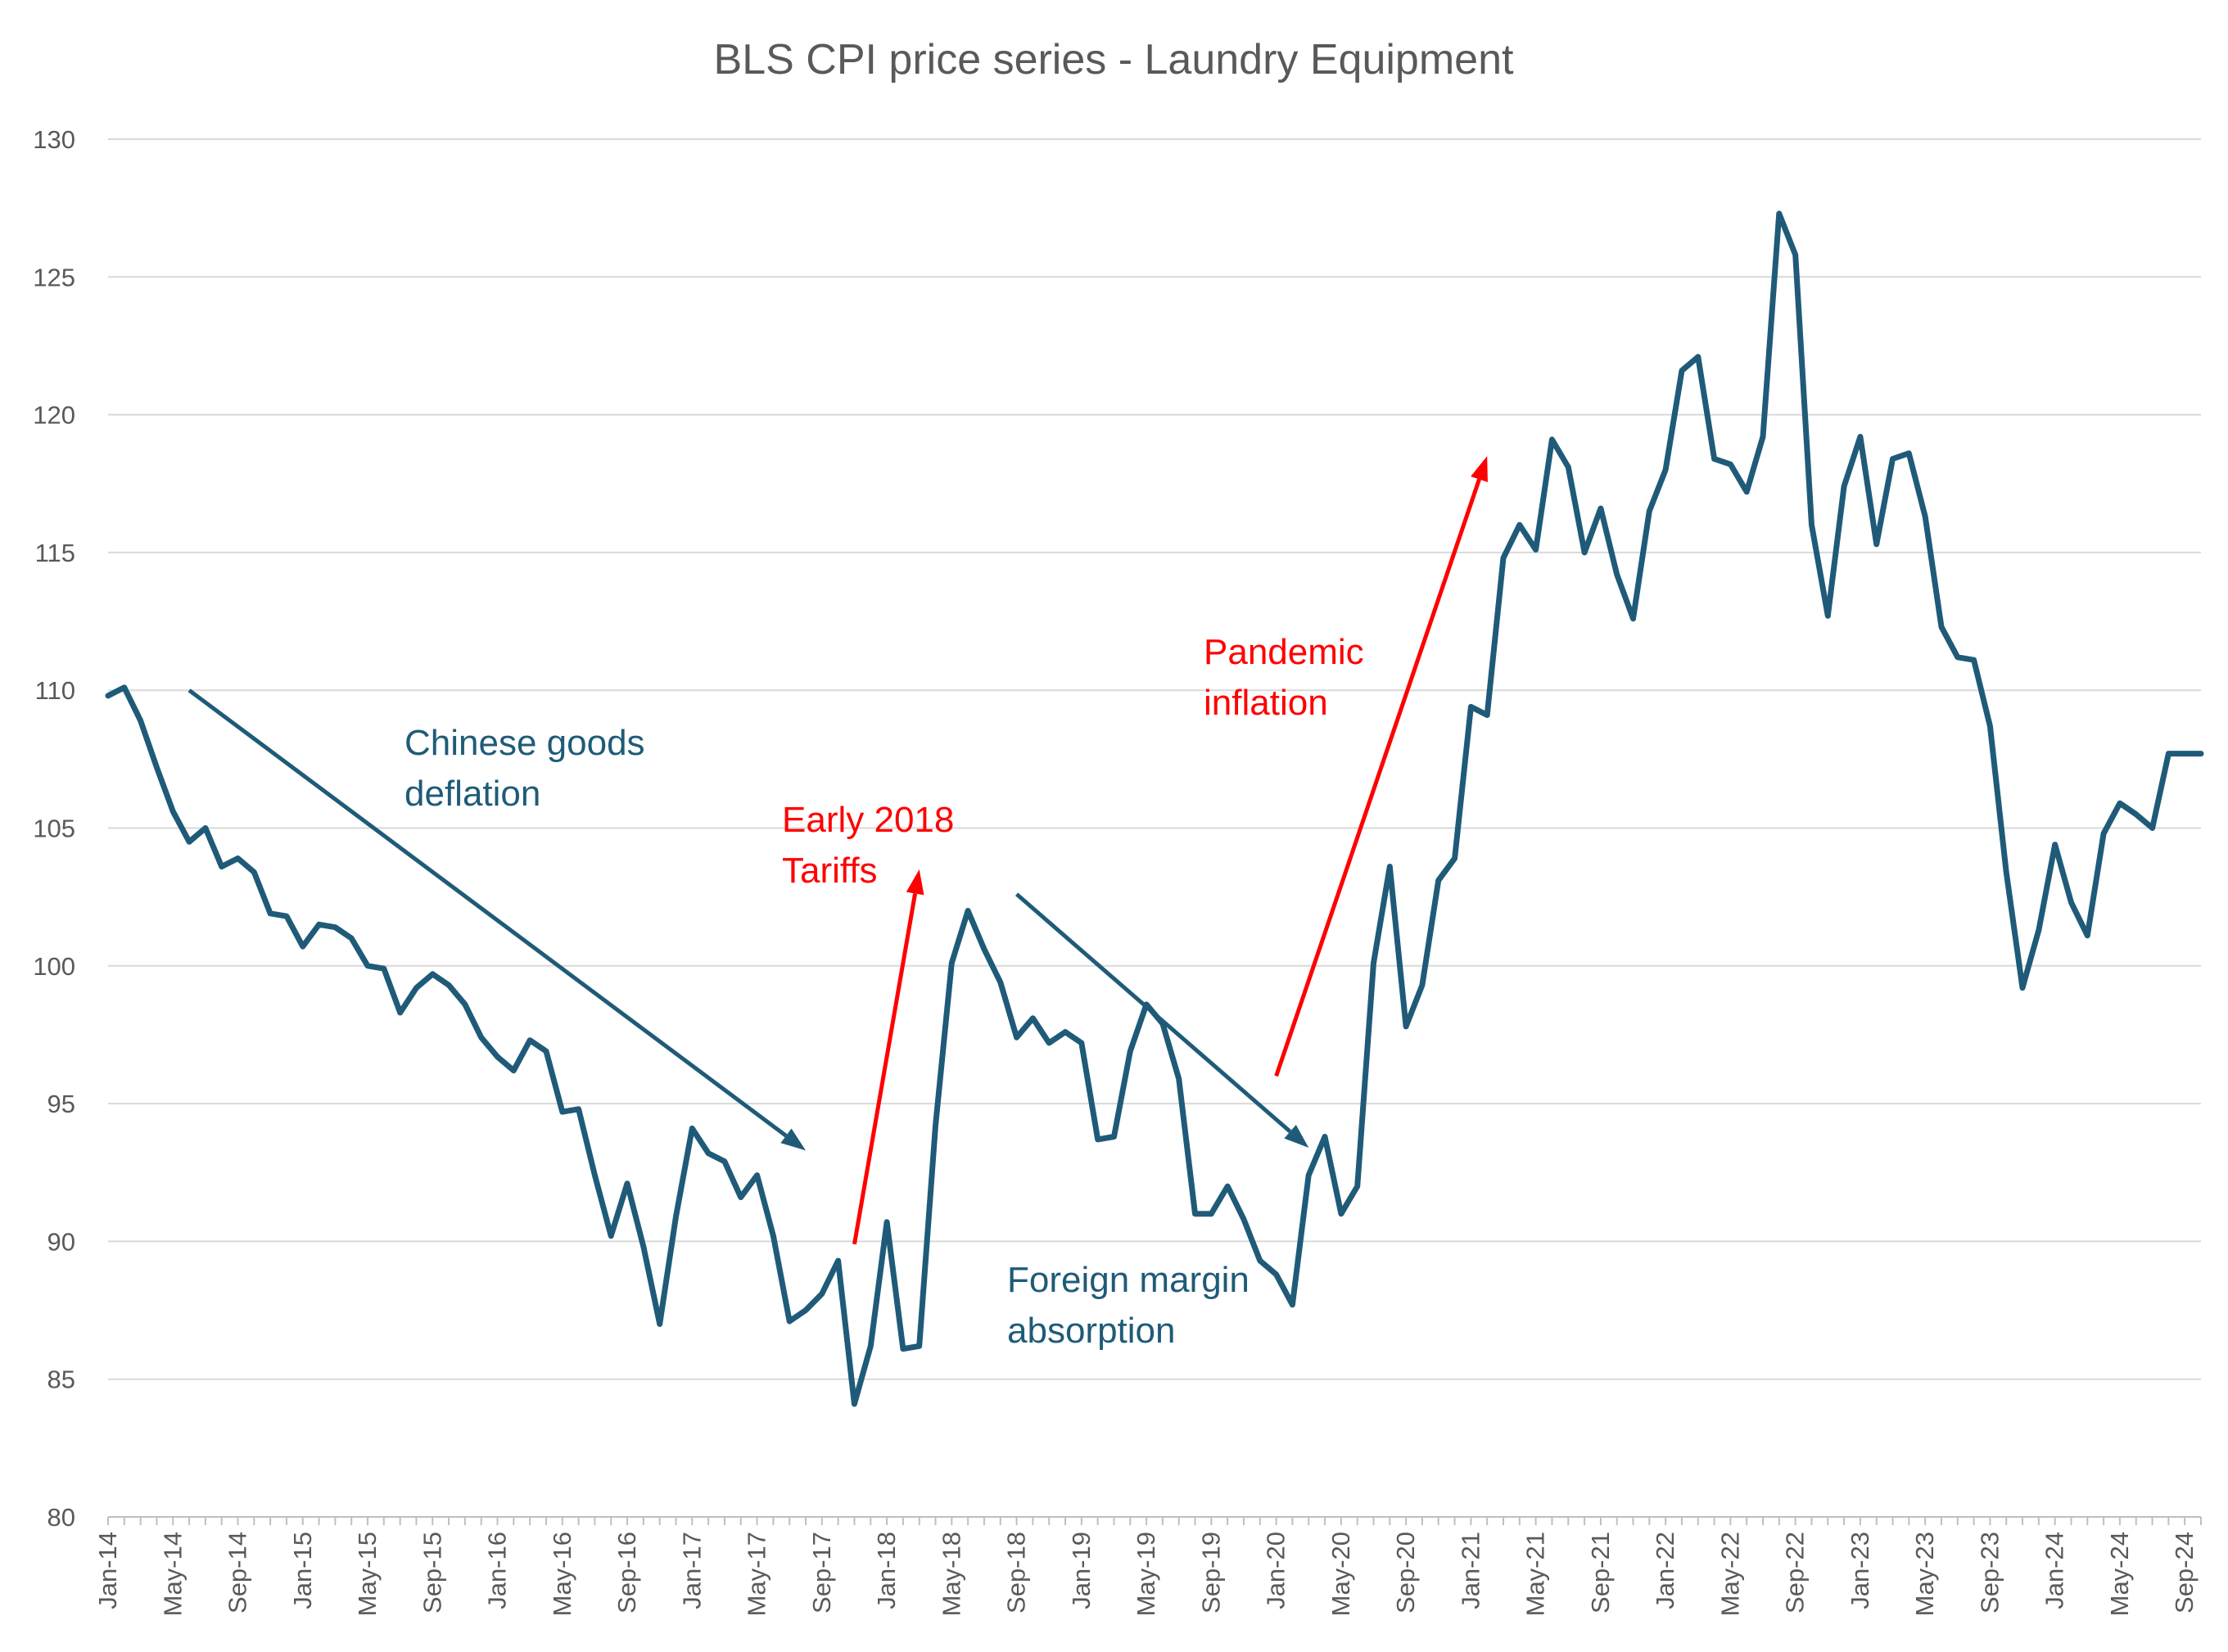 The image size is (2228, 1652). I want to click on annotation-arrow-chinese, so click(488, 913).